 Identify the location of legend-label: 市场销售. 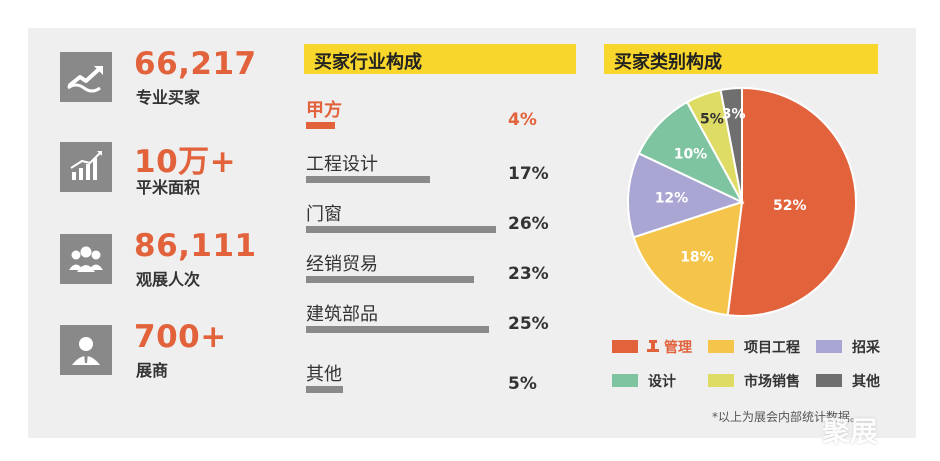
(772, 382).